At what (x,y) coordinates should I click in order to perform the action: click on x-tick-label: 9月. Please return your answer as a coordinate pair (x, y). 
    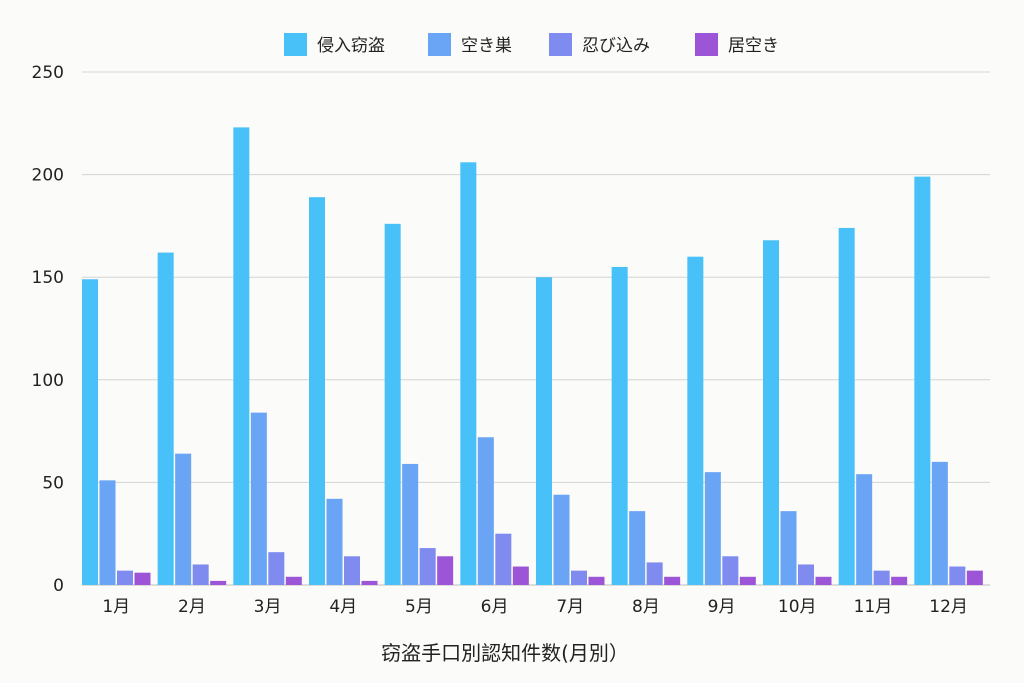
    Looking at the image, I should click on (722, 607).